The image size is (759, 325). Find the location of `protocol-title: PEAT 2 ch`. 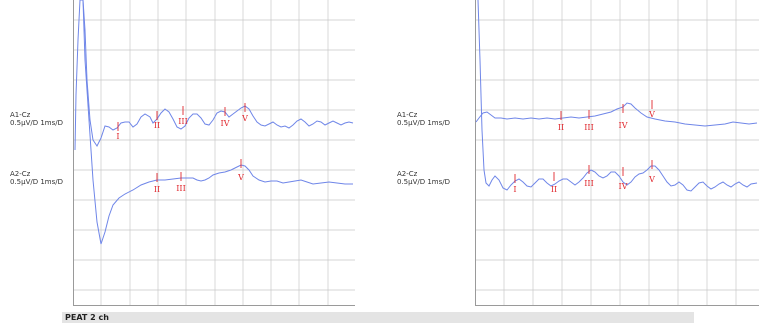

protocol-title: PEAT 2 ch is located at coordinates (87, 317).